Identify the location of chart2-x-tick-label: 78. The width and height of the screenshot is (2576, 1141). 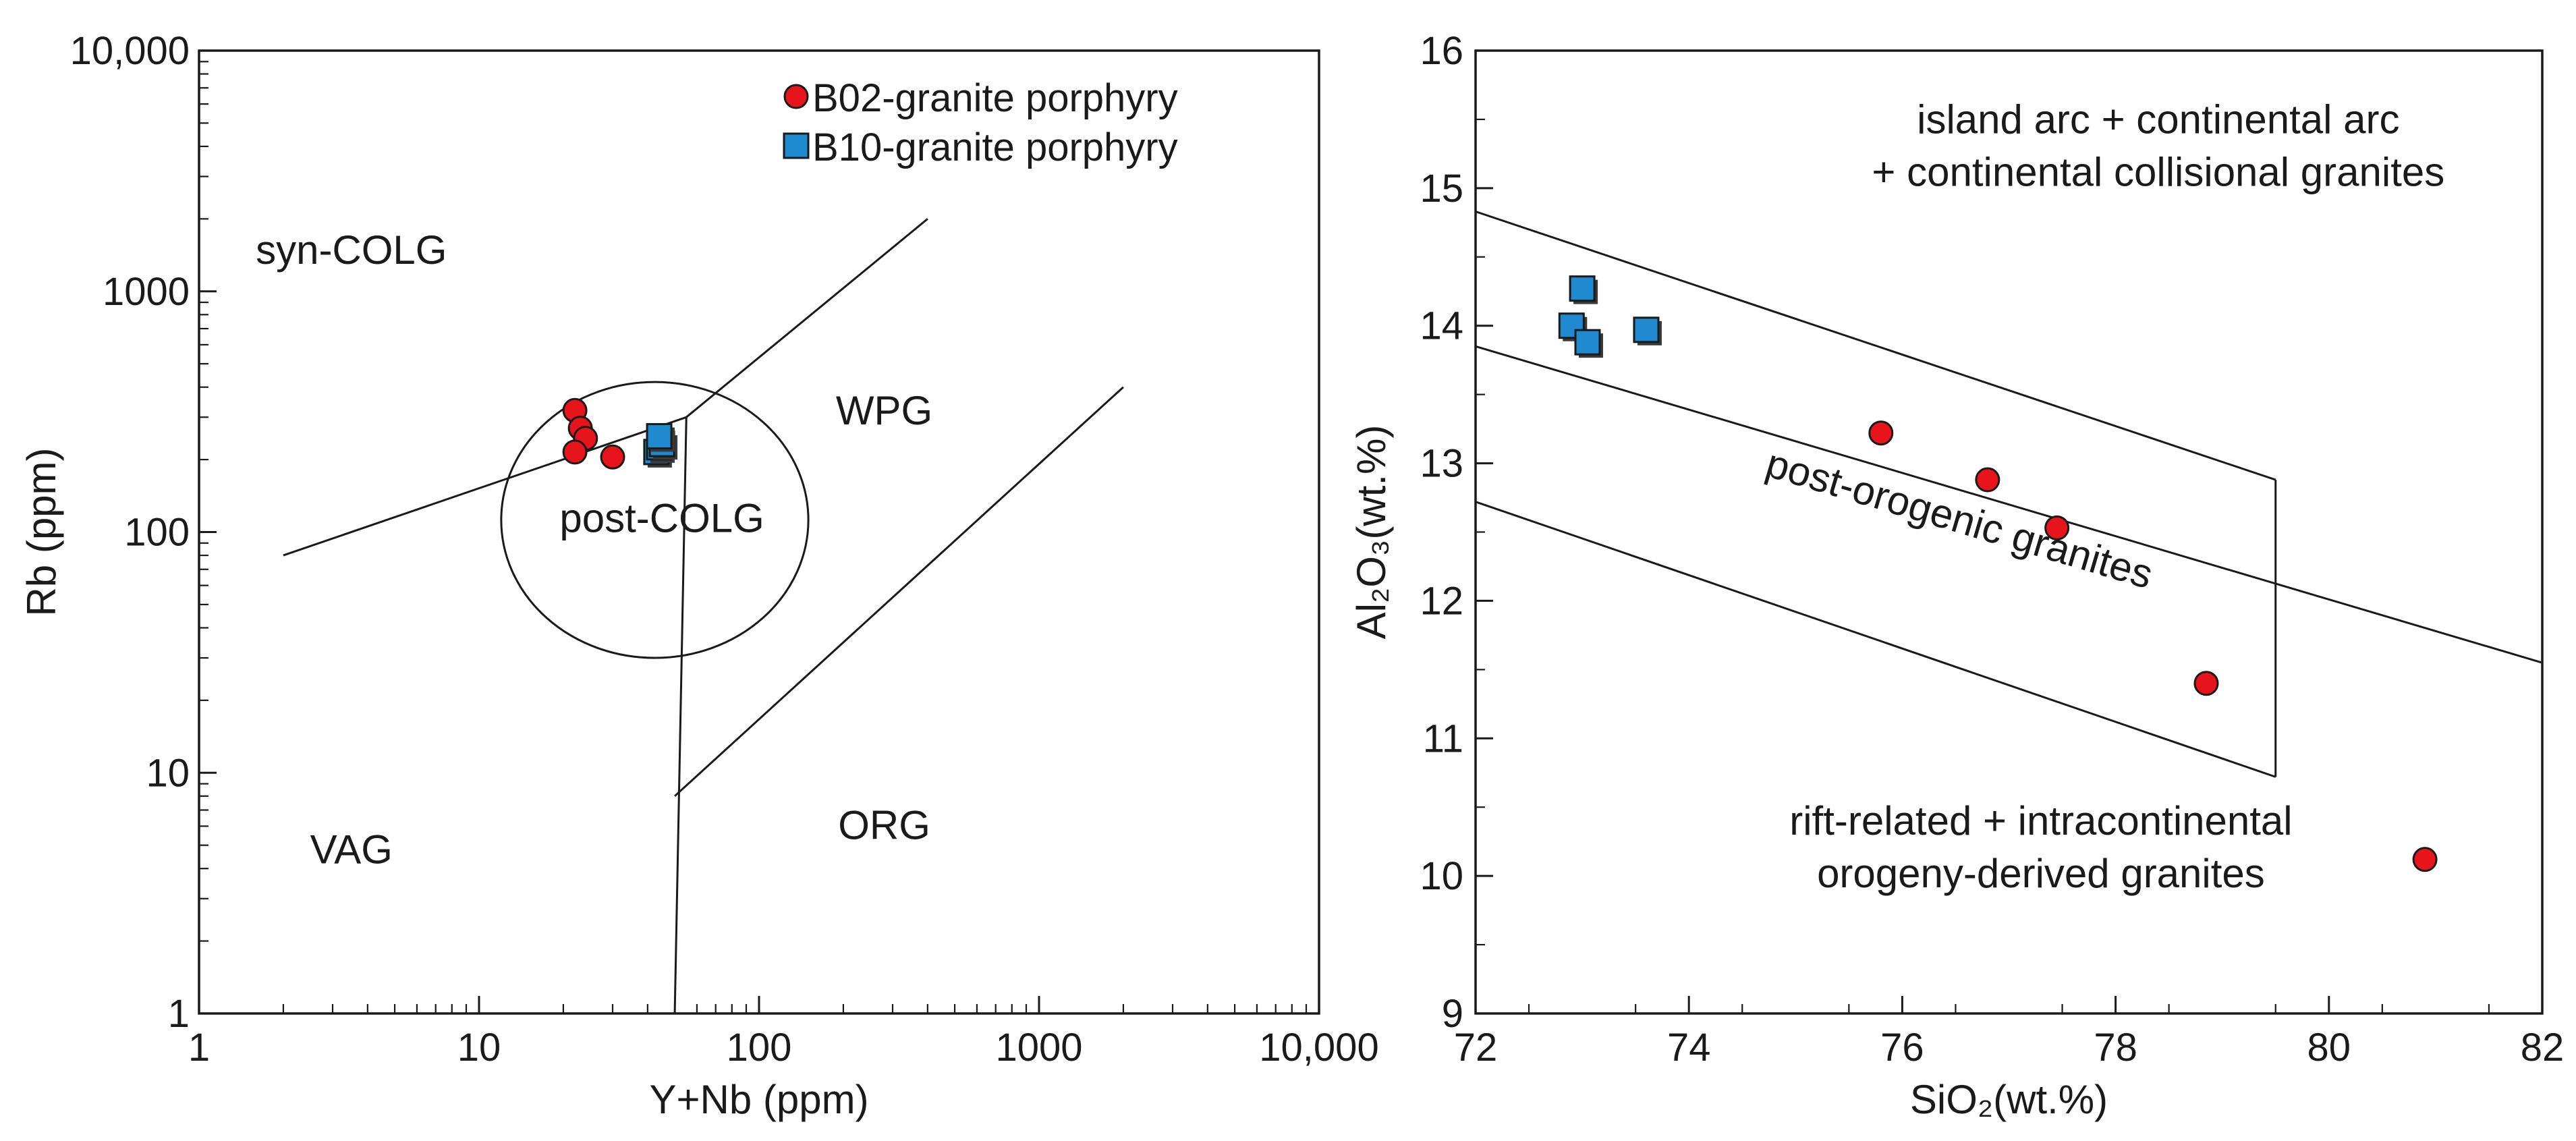
(2115, 1047).